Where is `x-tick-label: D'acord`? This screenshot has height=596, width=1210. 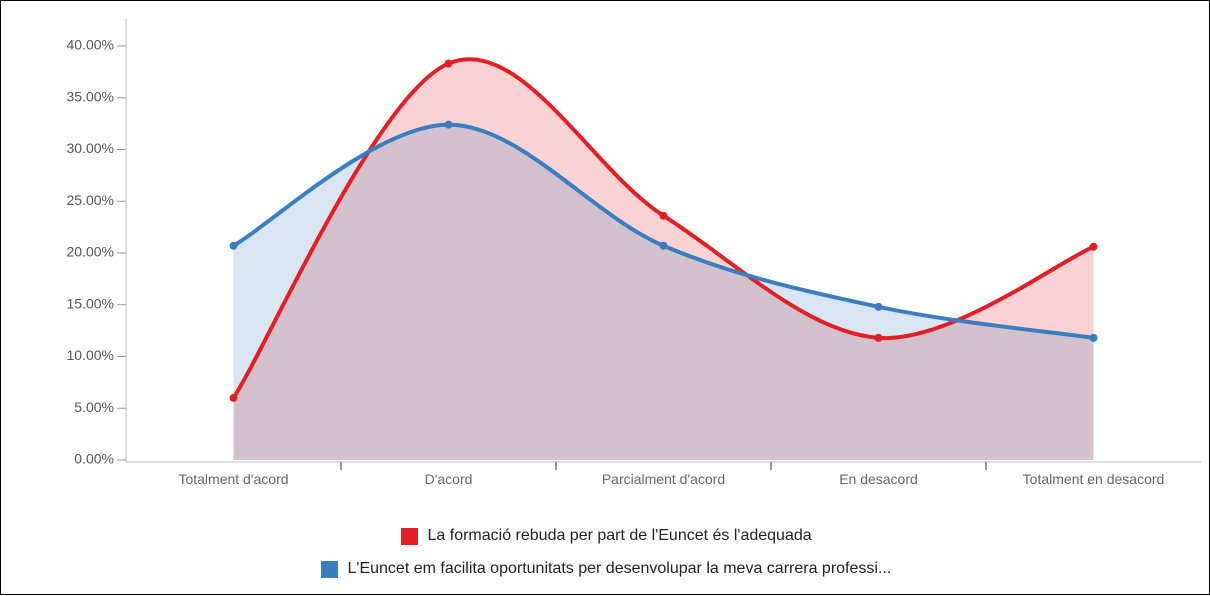
x-tick-label: D'acord is located at coordinates (448, 479).